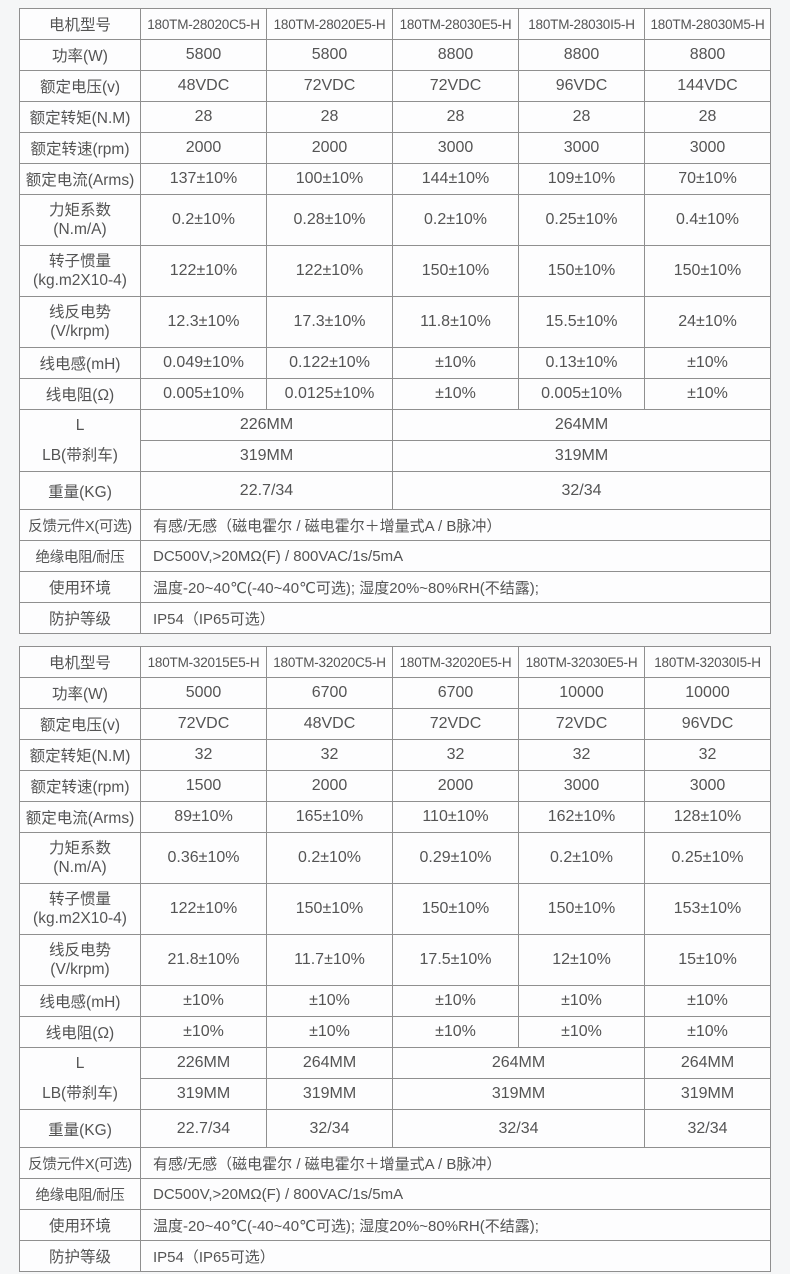 The width and height of the screenshot is (790, 1274). Describe the element at coordinates (581, 363) in the screenshot. I see `spec-value-cell: 0.13±10%` at that location.